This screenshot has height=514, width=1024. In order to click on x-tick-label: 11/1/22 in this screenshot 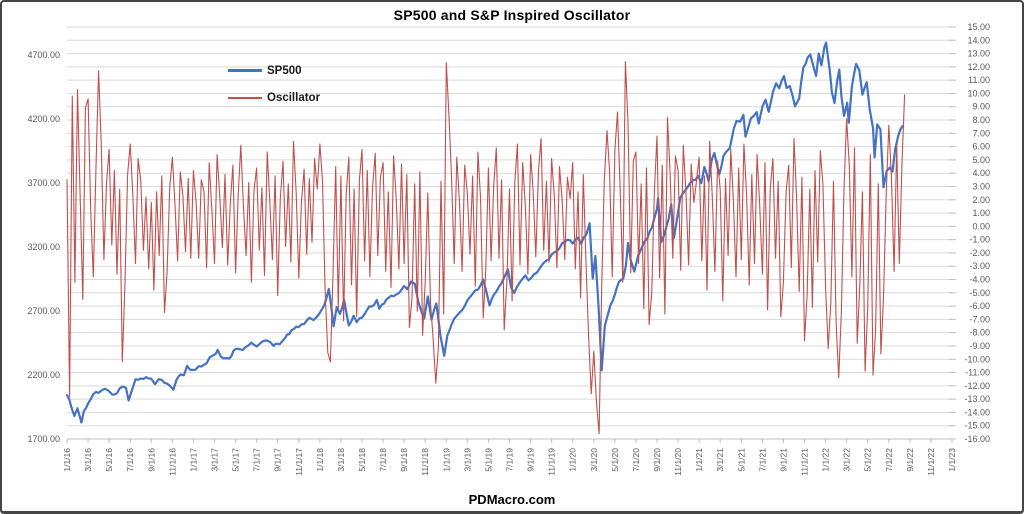, I will do `click(931, 462)`.